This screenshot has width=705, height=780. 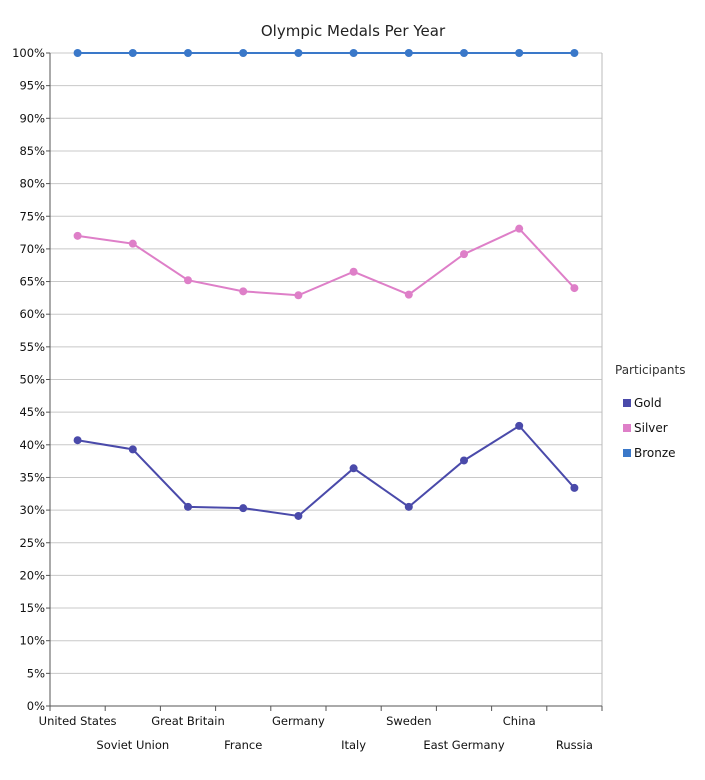 What do you see at coordinates (651, 428) in the screenshot?
I see `legend-label: Silver` at bounding box center [651, 428].